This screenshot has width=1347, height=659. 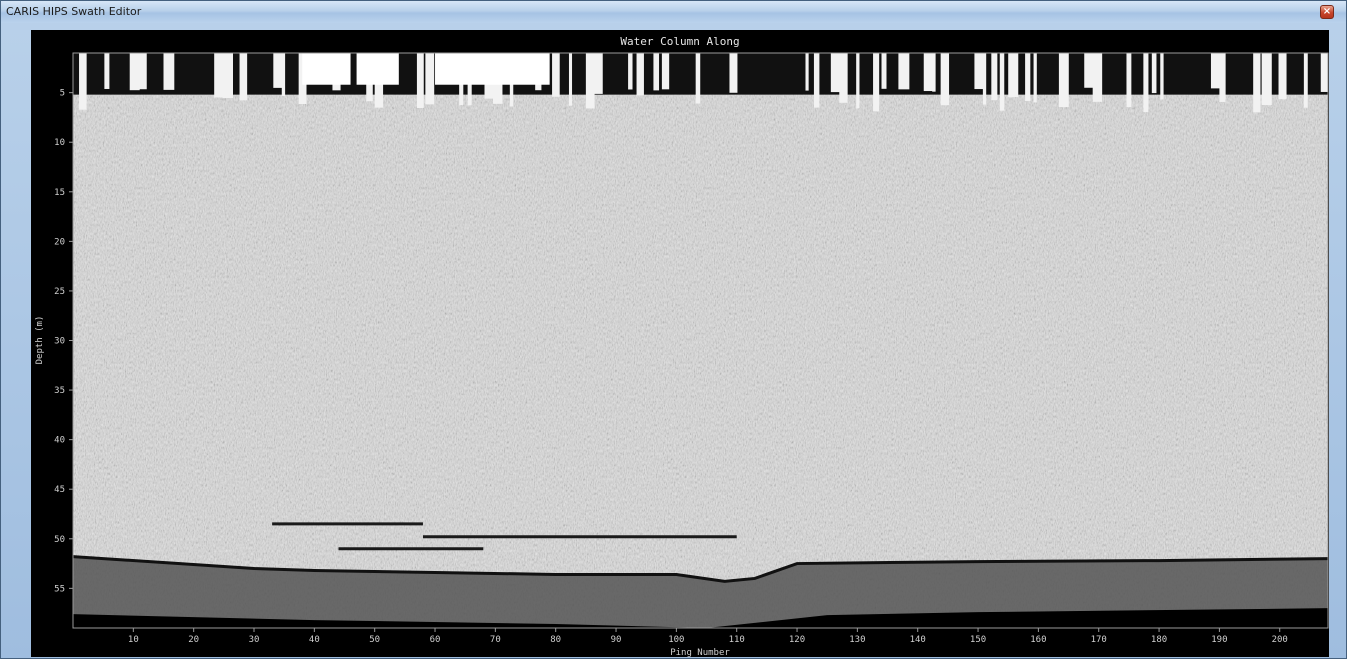 What do you see at coordinates (40, 340) in the screenshot?
I see `y-axis-label: Depth (m)` at bounding box center [40, 340].